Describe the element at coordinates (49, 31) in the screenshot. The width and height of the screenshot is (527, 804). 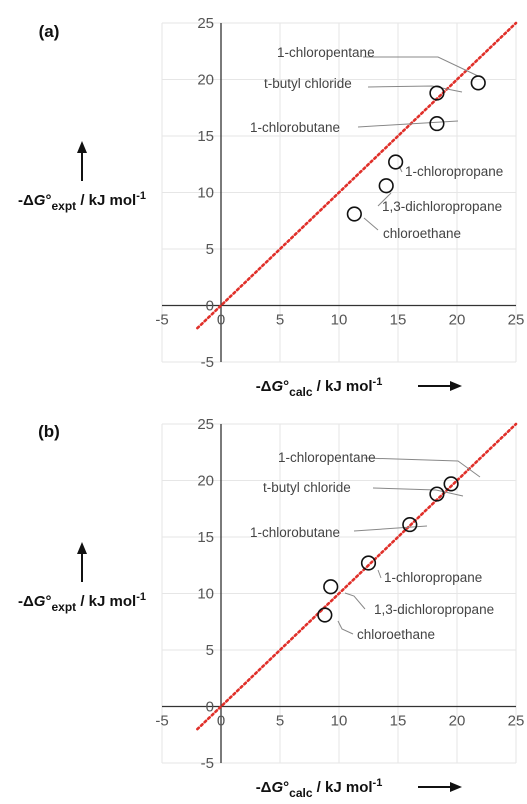
I see `panel-label: (a)` at that location.